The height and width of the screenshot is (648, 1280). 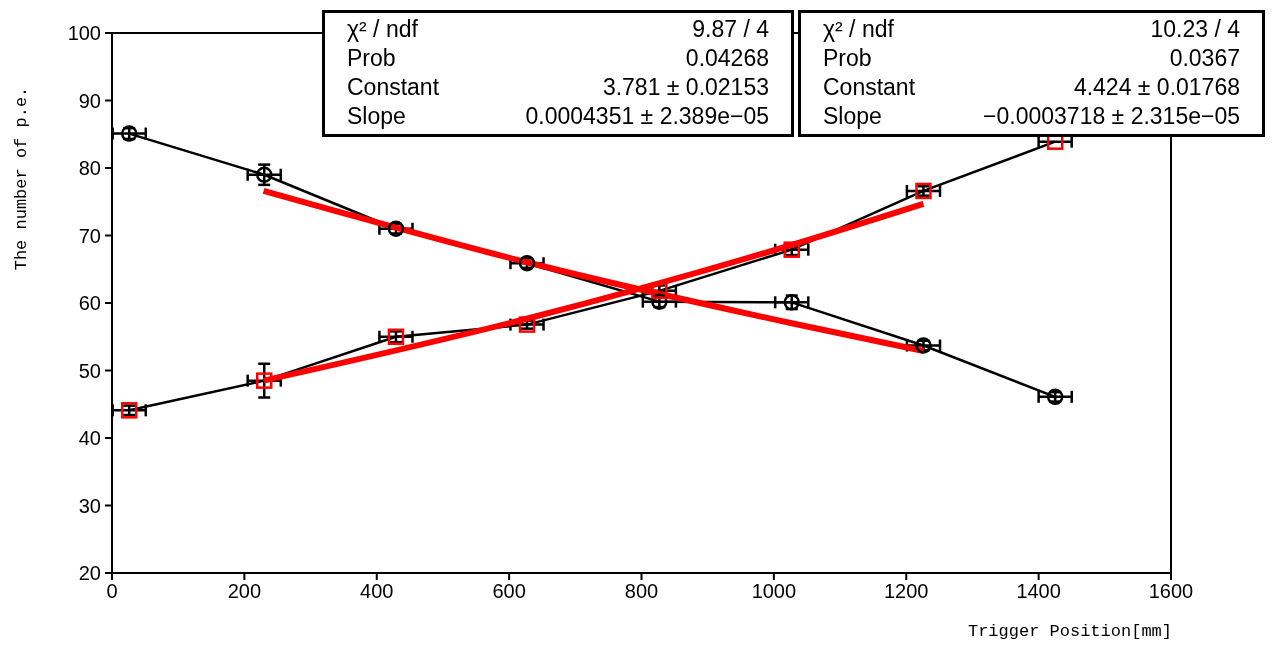 What do you see at coordinates (22, 178) in the screenshot?
I see `y-axis-title: The number of p.e.` at bounding box center [22, 178].